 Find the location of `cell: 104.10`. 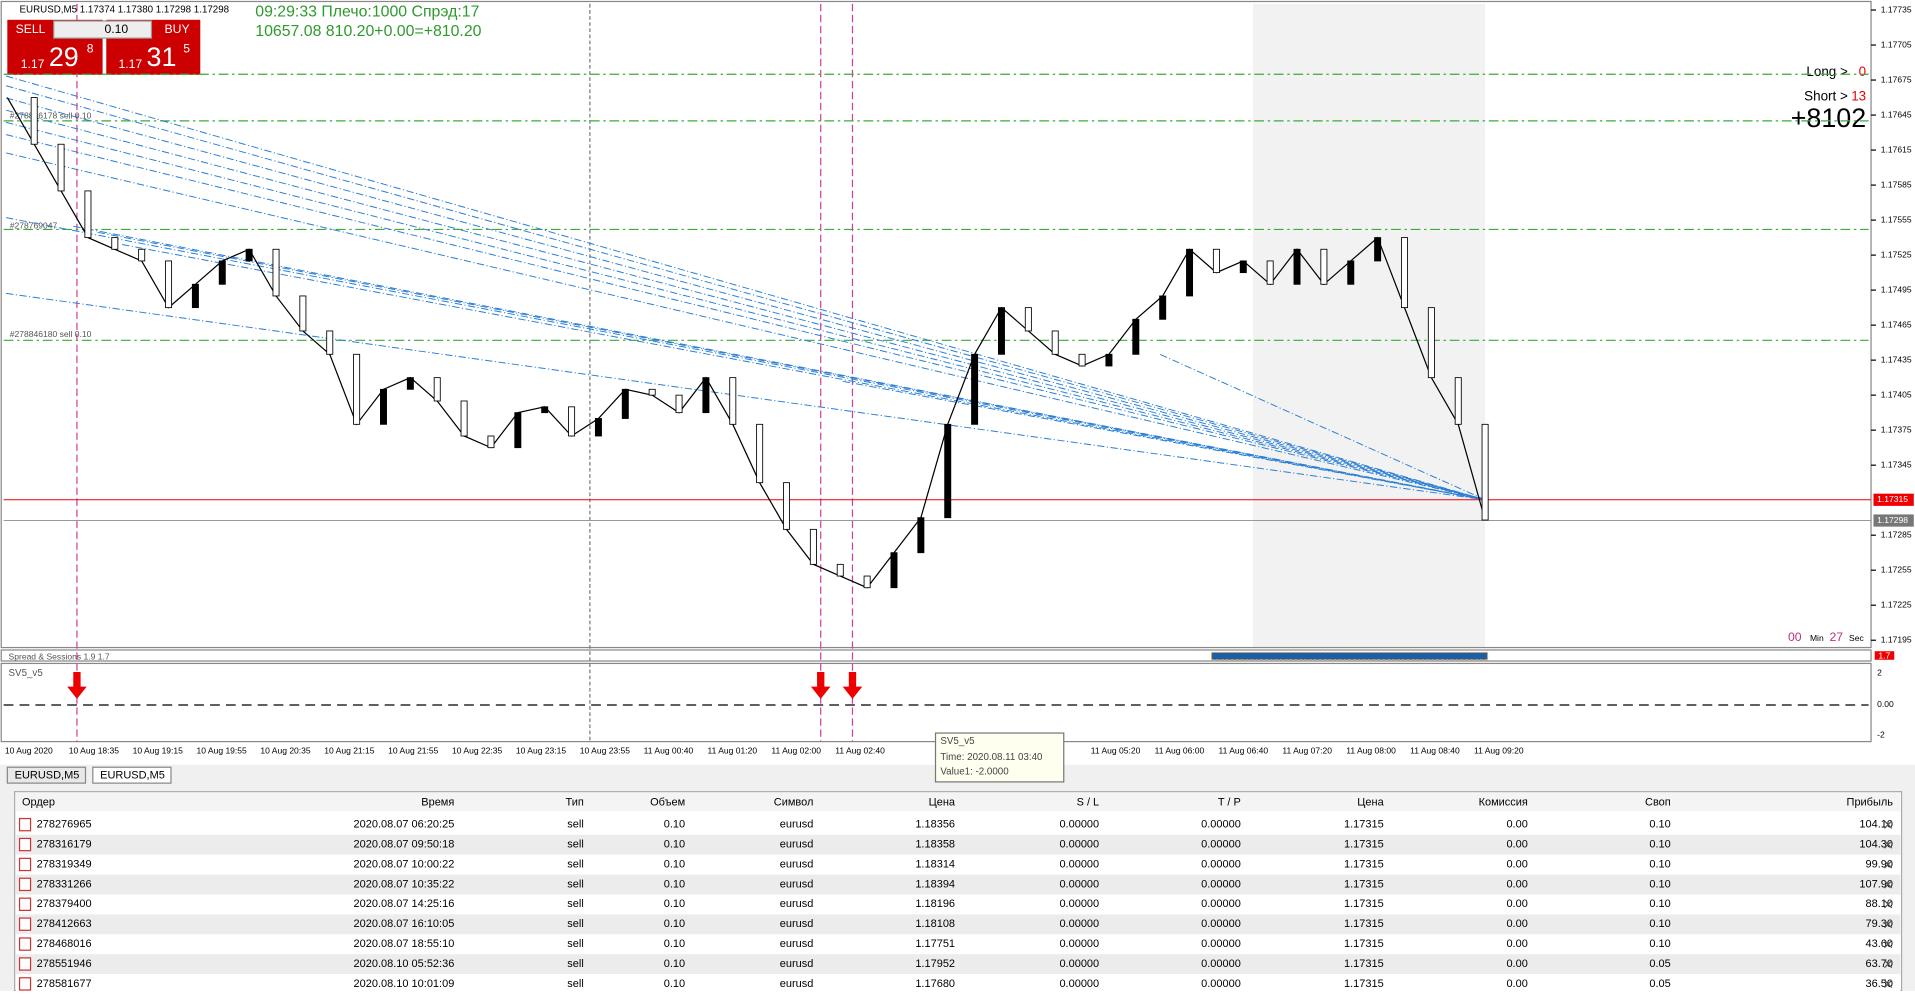

cell: 104.10 is located at coordinates (1876, 825).